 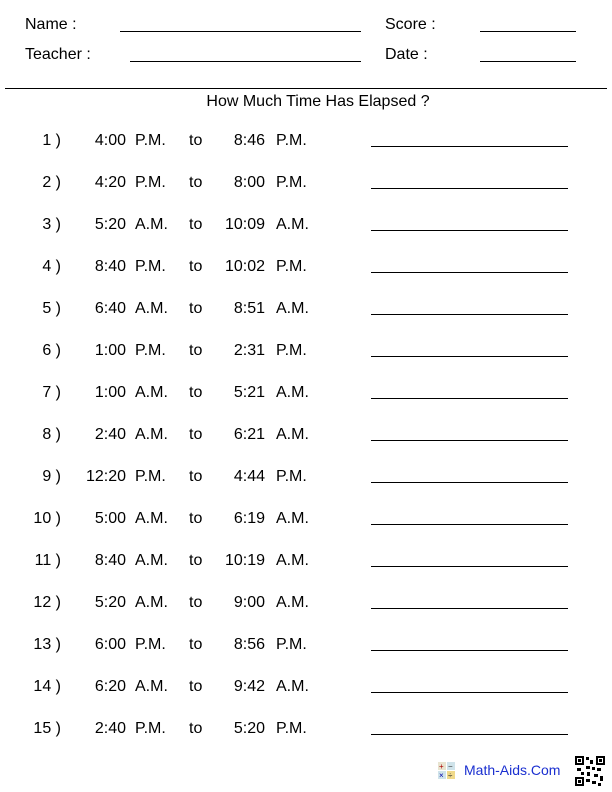 What do you see at coordinates (590, 771) in the screenshot?
I see `qr-code-icon` at bounding box center [590, 771].